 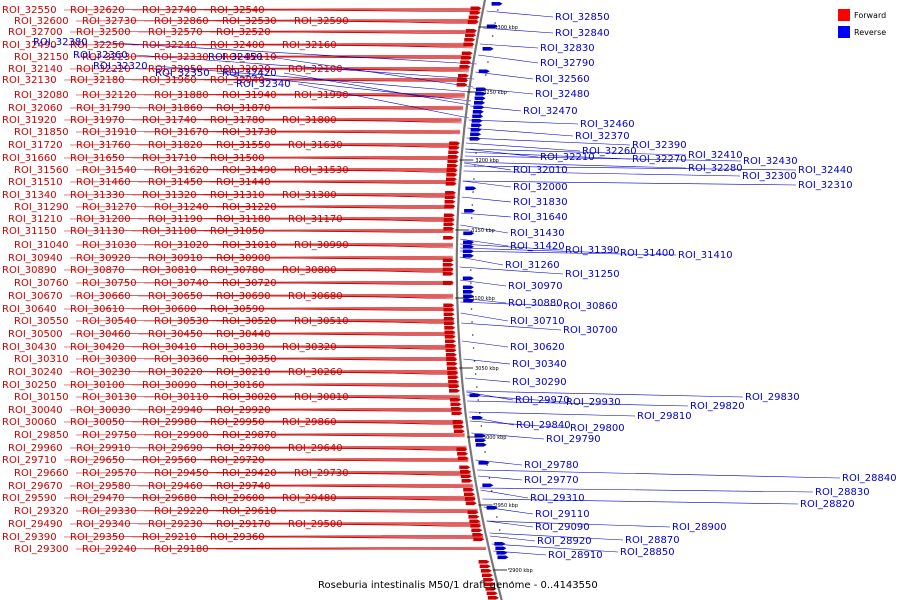 I want to click on reverse-label: ROI_30290, so click(x=539, y=382).